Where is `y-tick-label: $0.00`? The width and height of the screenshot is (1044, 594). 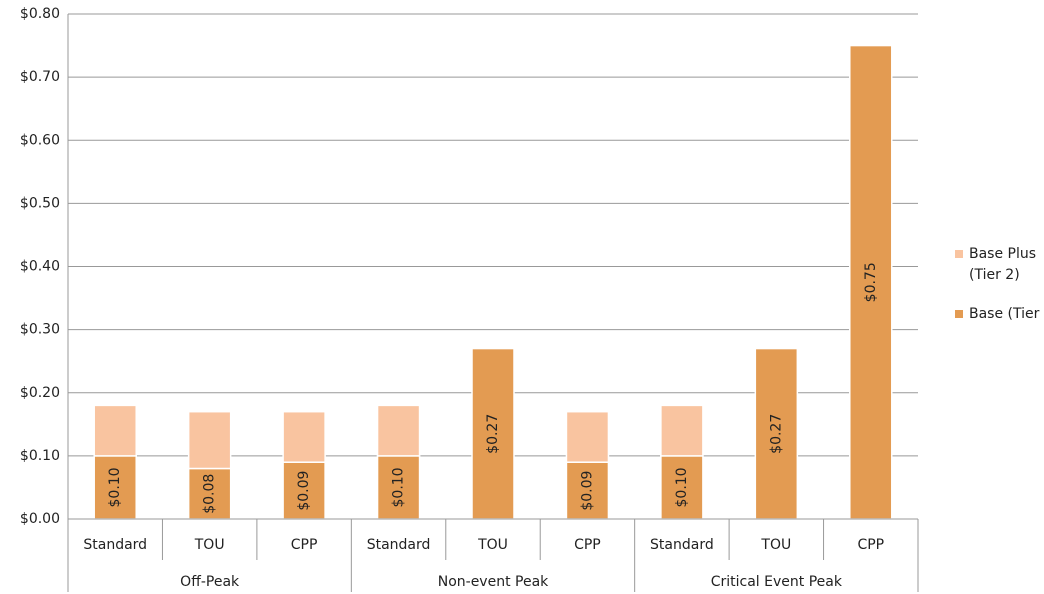
y-tick-label: $0.00 is located at coordinates (40, 519).